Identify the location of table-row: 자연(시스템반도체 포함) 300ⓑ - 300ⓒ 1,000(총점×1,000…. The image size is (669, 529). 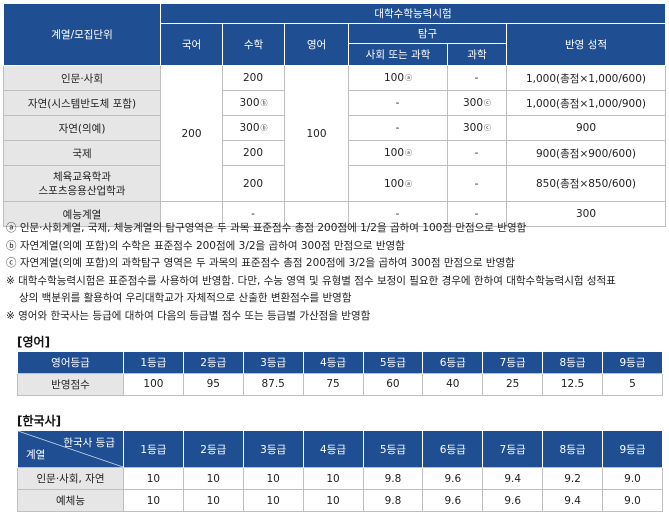
(334, 103).